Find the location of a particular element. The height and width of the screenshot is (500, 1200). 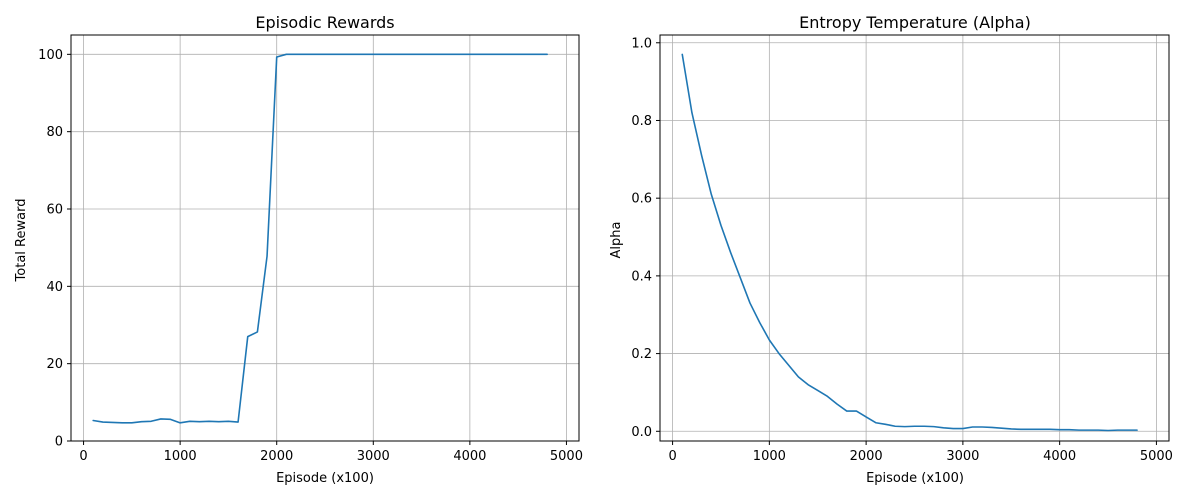

alpha-chart-title: Entropy Temperature (Alpha) is located at coordinates (915, 22).